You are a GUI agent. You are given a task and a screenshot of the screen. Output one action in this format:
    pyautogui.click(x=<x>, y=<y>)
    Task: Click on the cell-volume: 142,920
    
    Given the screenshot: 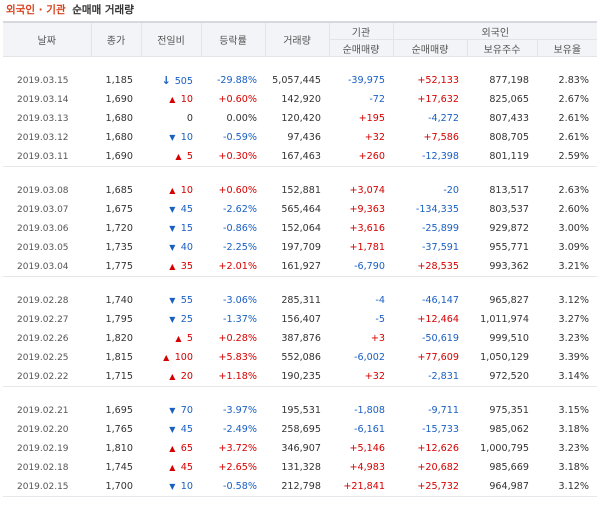 What is the action you would take?
    pyautogui.click(x=301, y=99)
    